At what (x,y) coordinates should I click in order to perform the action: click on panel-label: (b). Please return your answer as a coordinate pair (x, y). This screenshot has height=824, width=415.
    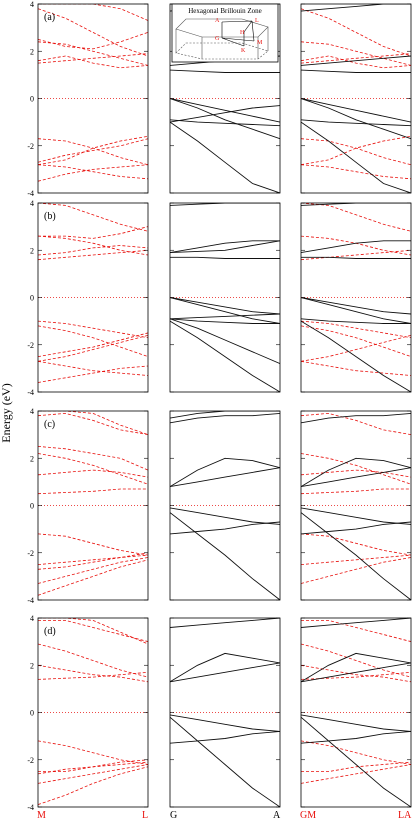
    Looking at the image, I should click on (50, 216).